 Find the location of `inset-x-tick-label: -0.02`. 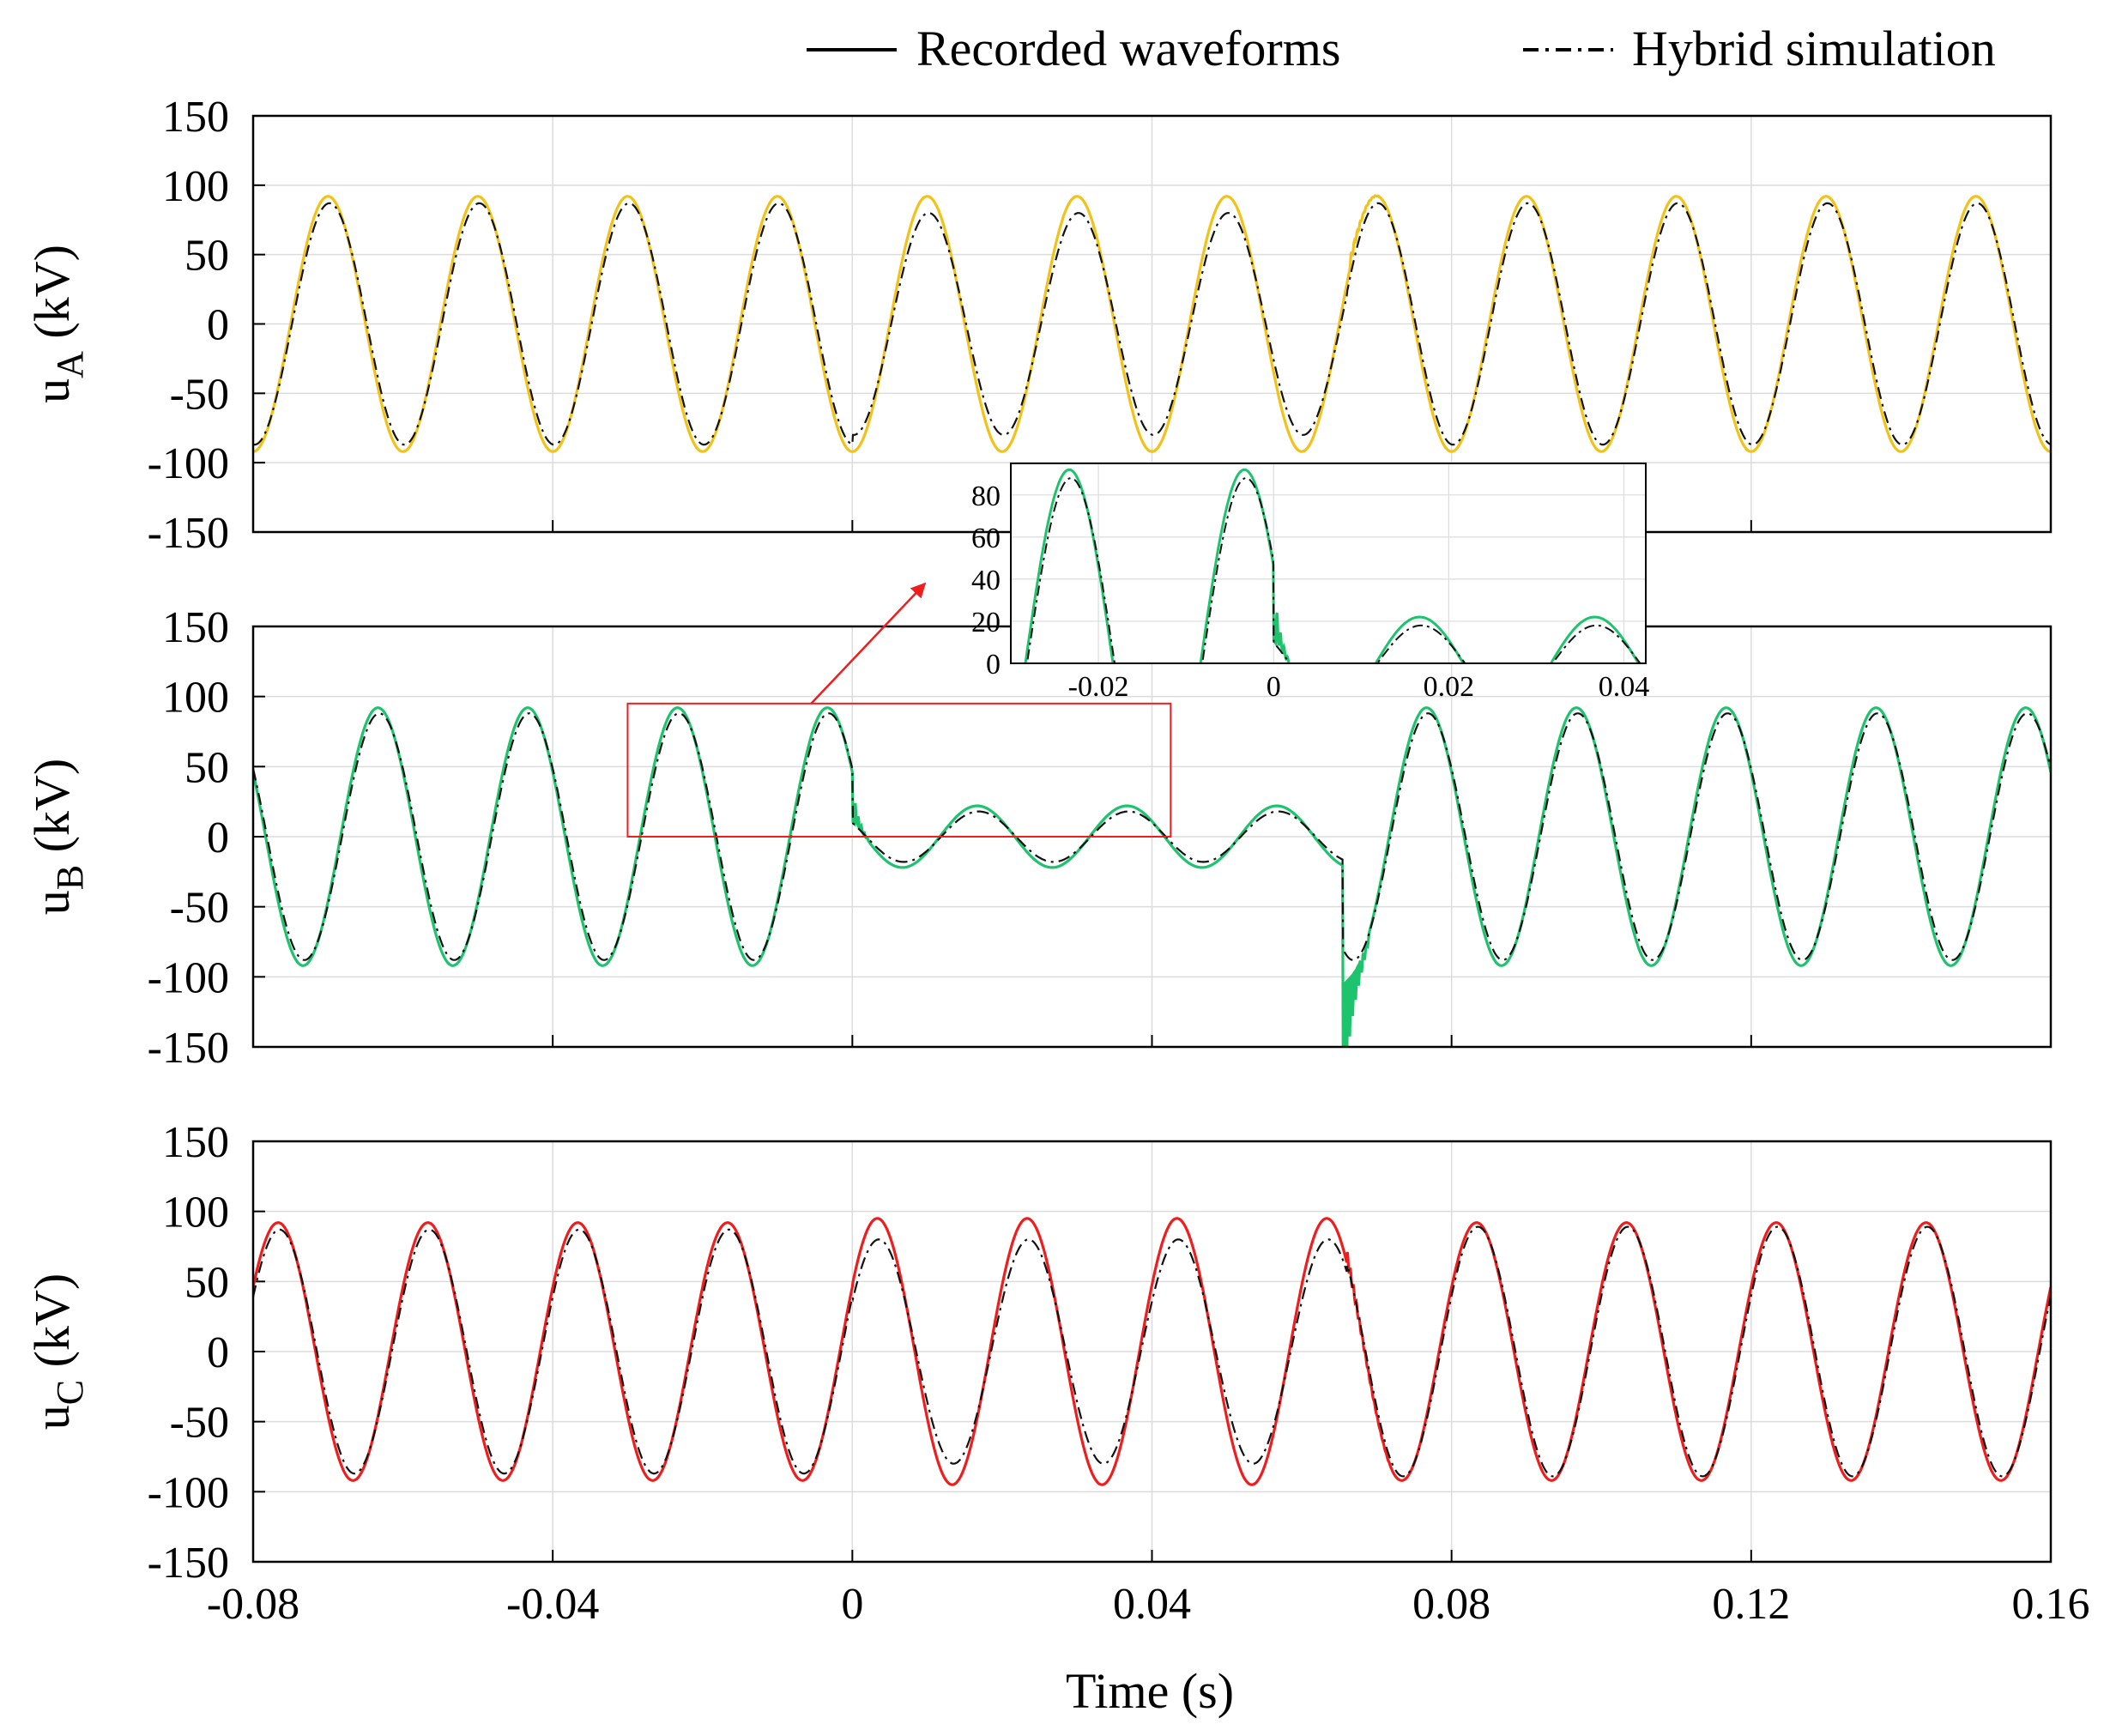

inset-x-tick-label: -0.02 is located at coordinates (1098, 687).